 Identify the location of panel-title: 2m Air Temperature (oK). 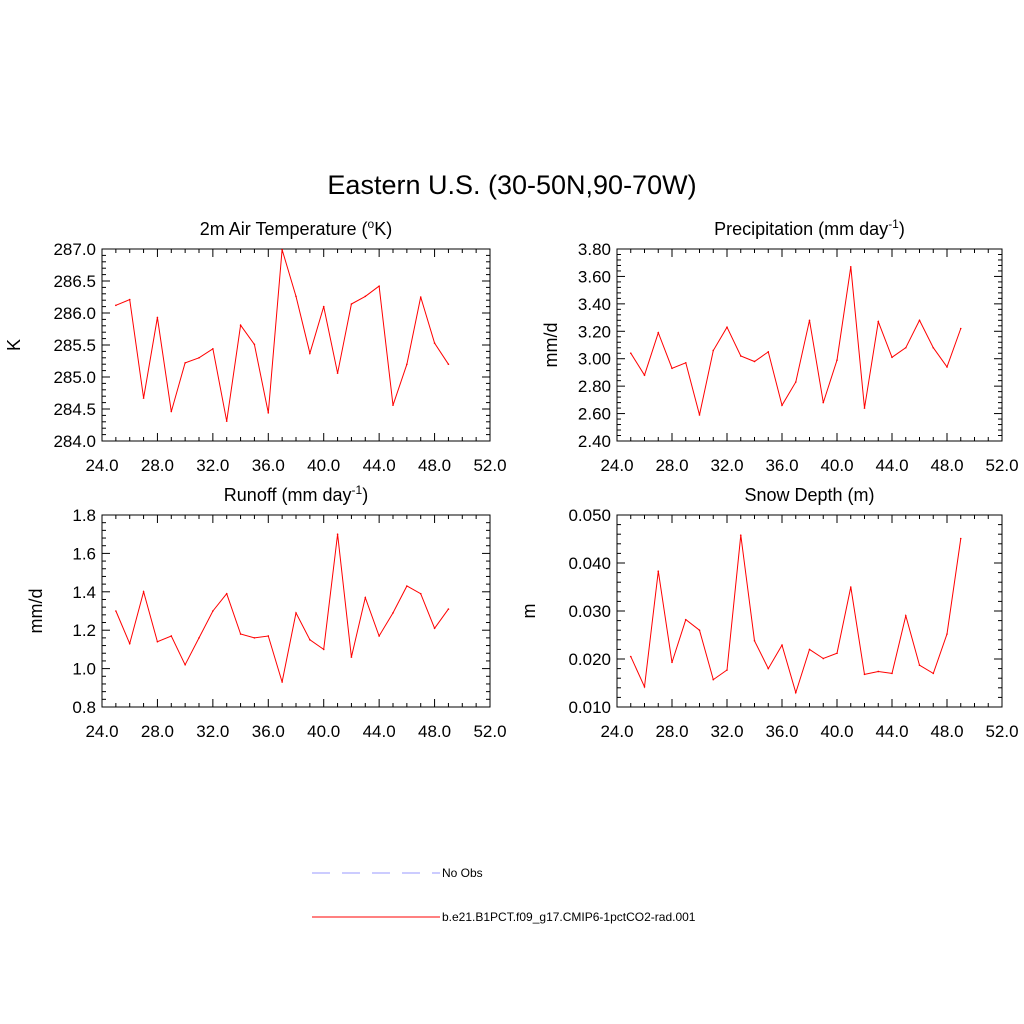
(296, 228).